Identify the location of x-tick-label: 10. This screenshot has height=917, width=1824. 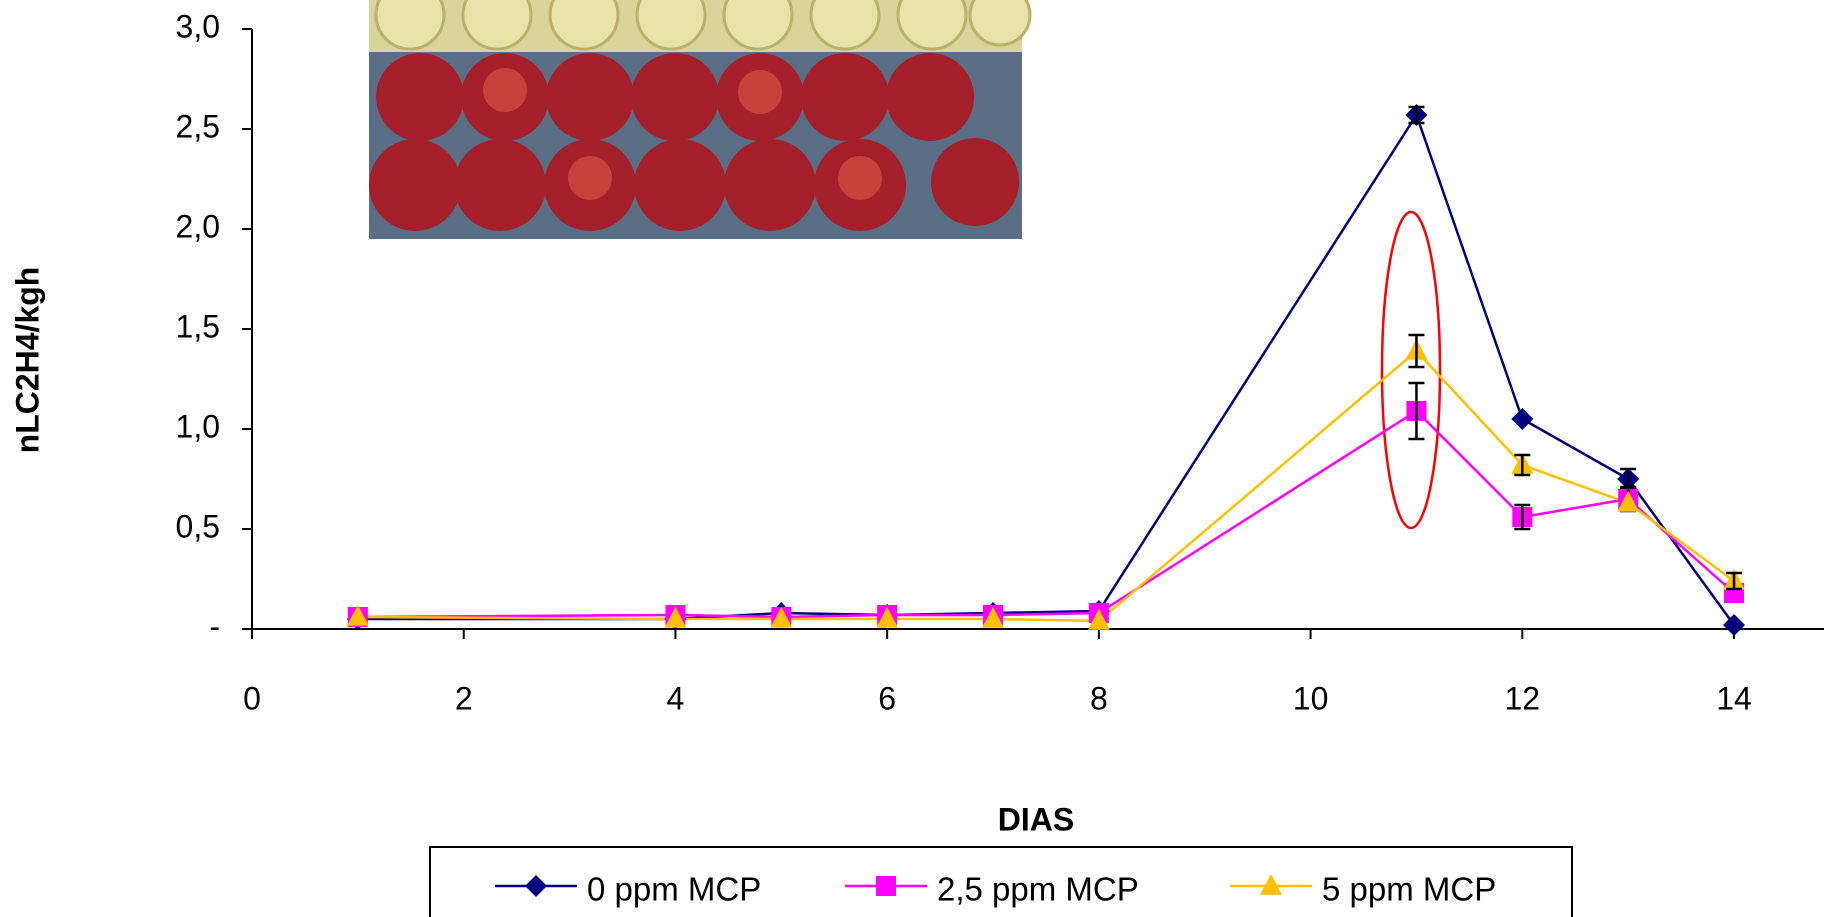
(1311, 698).